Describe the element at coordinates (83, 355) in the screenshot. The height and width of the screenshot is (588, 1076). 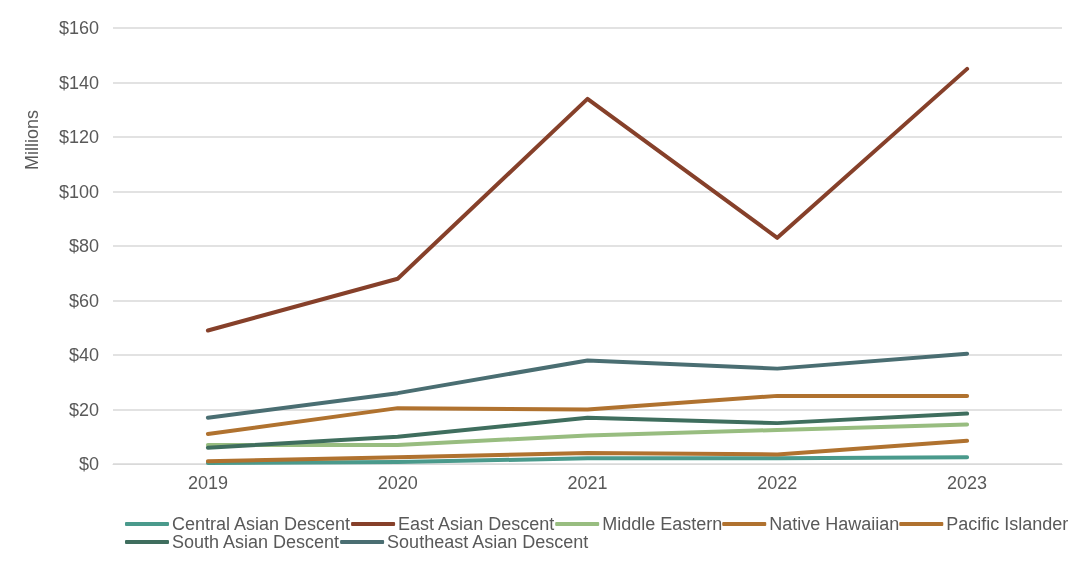
I see `y-tick-label: $40` at that location.